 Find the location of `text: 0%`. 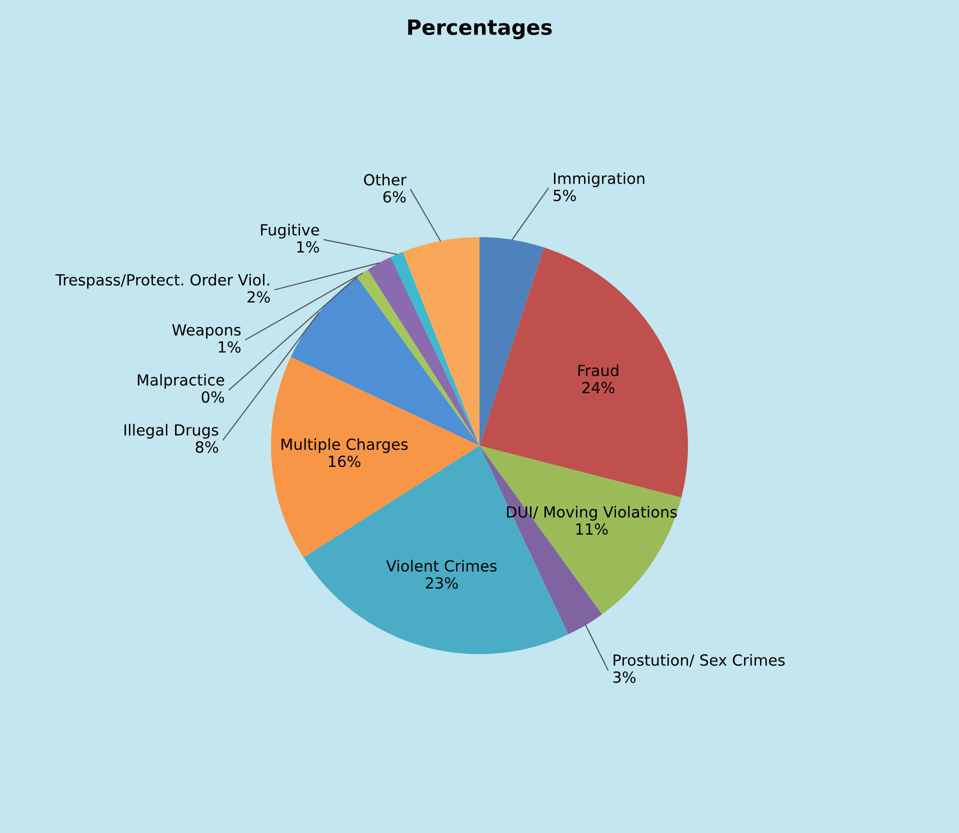

text: 0% is located at coordinates (213, 397).